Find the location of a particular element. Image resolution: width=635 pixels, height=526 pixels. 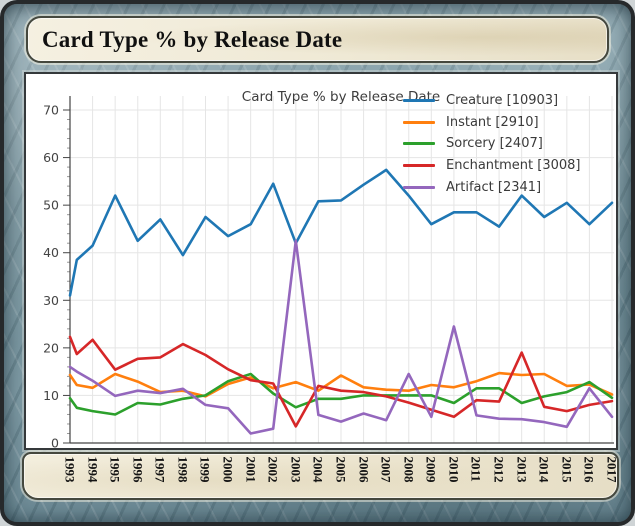

x-axis-tick-label: 2002 is located at coordinates (273, 469).